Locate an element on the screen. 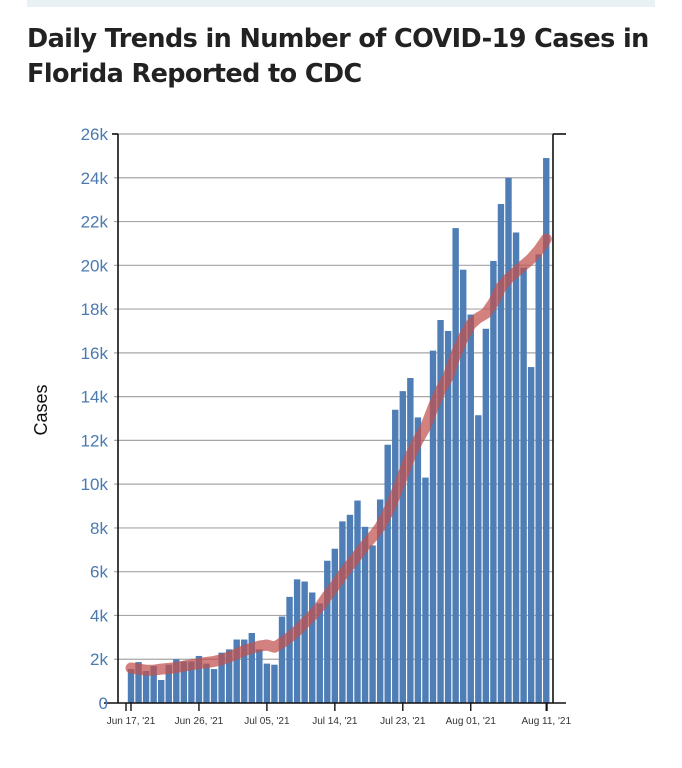 This screenshot has width=682, height=768. y-tick-label: 6k is located at coordinates (99, 572).